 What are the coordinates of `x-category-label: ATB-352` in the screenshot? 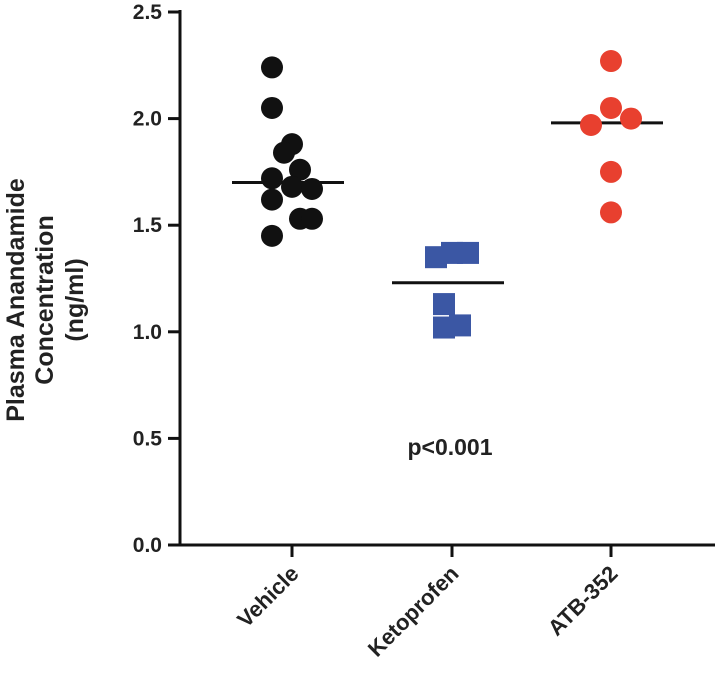 It's located at (583, 601).